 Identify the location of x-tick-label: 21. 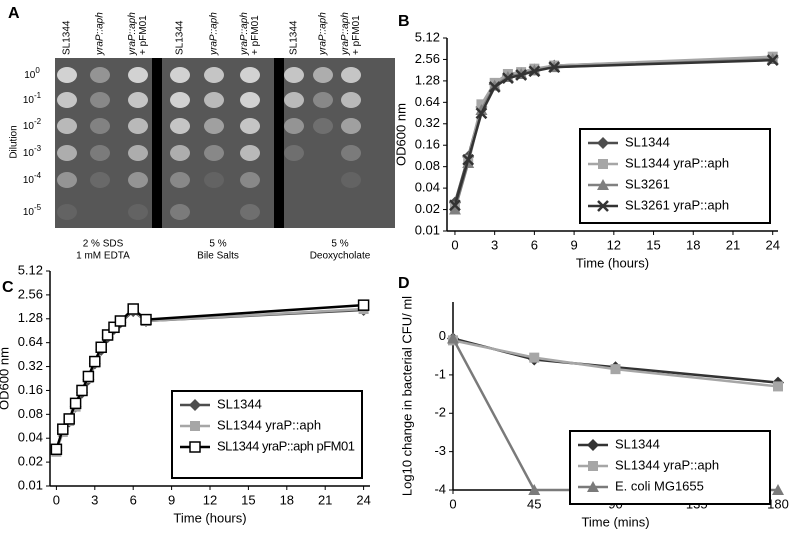
(733, 244).